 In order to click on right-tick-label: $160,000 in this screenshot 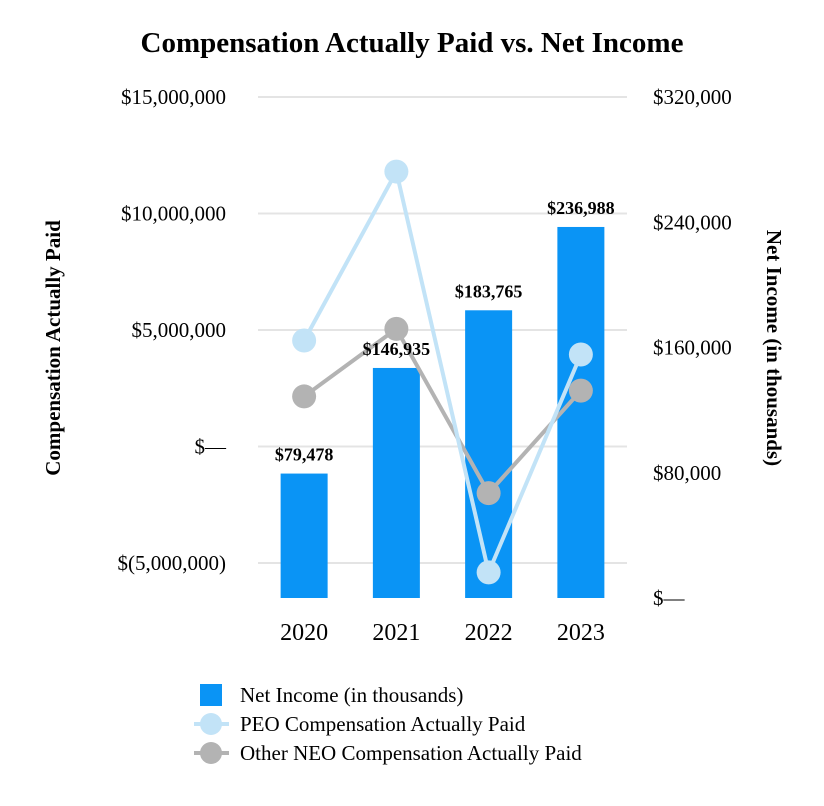, I will do `click(692, 348)`.